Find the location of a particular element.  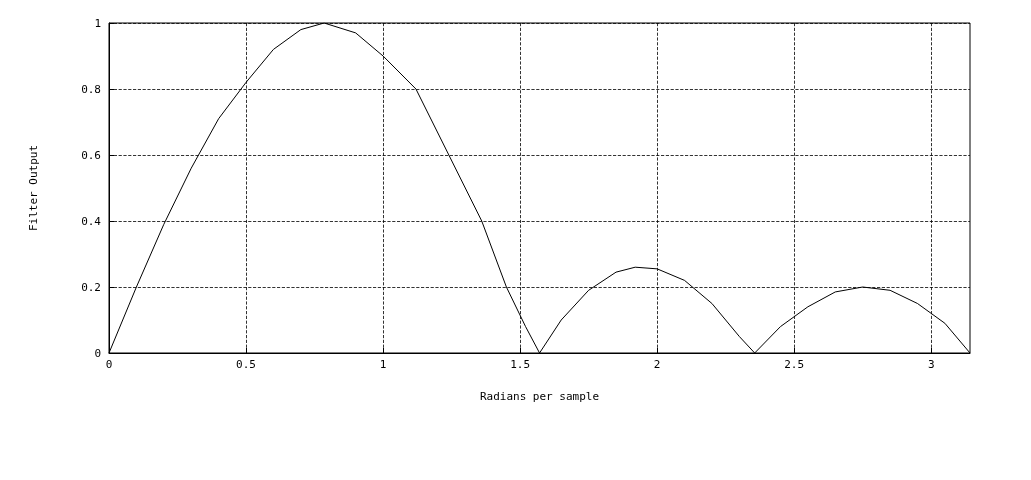

y-tick-label: 0 is located at coordinates (97, 353).